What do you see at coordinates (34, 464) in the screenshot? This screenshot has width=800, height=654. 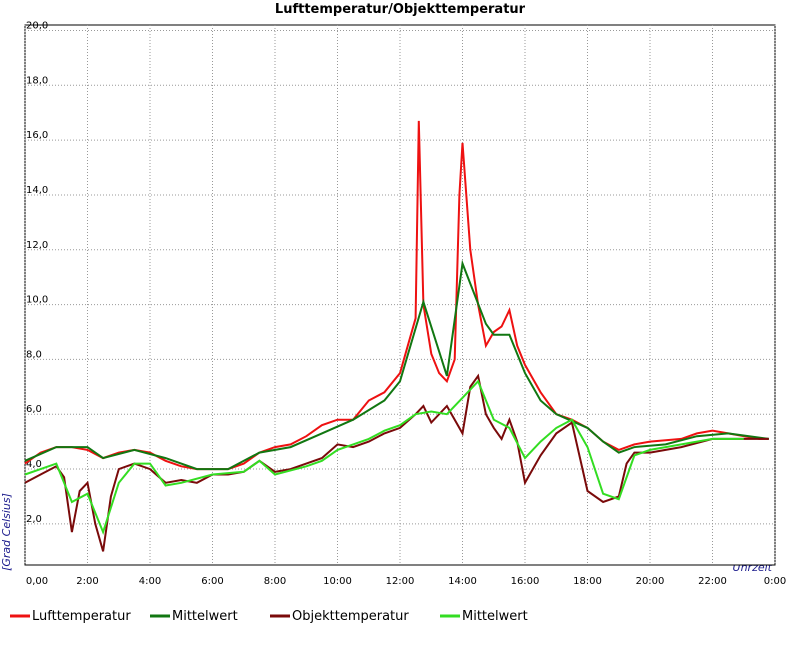 I see `y-tick-label: 4,0` at bounding box center [34, 464].